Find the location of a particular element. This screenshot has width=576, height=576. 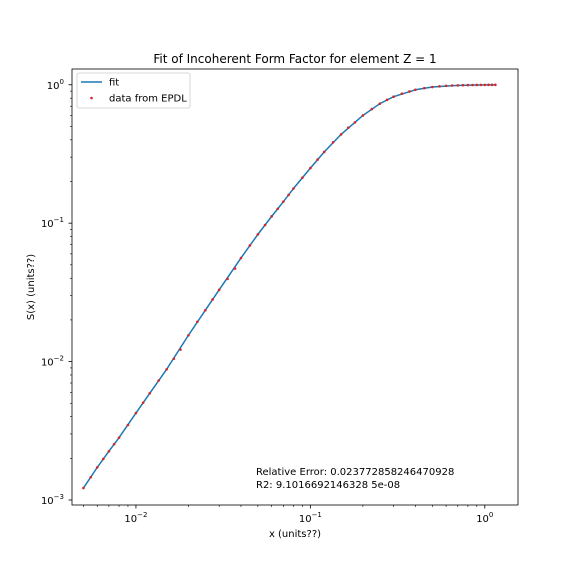

legend: fit data from EPDL is located at coordinates (133, 90).